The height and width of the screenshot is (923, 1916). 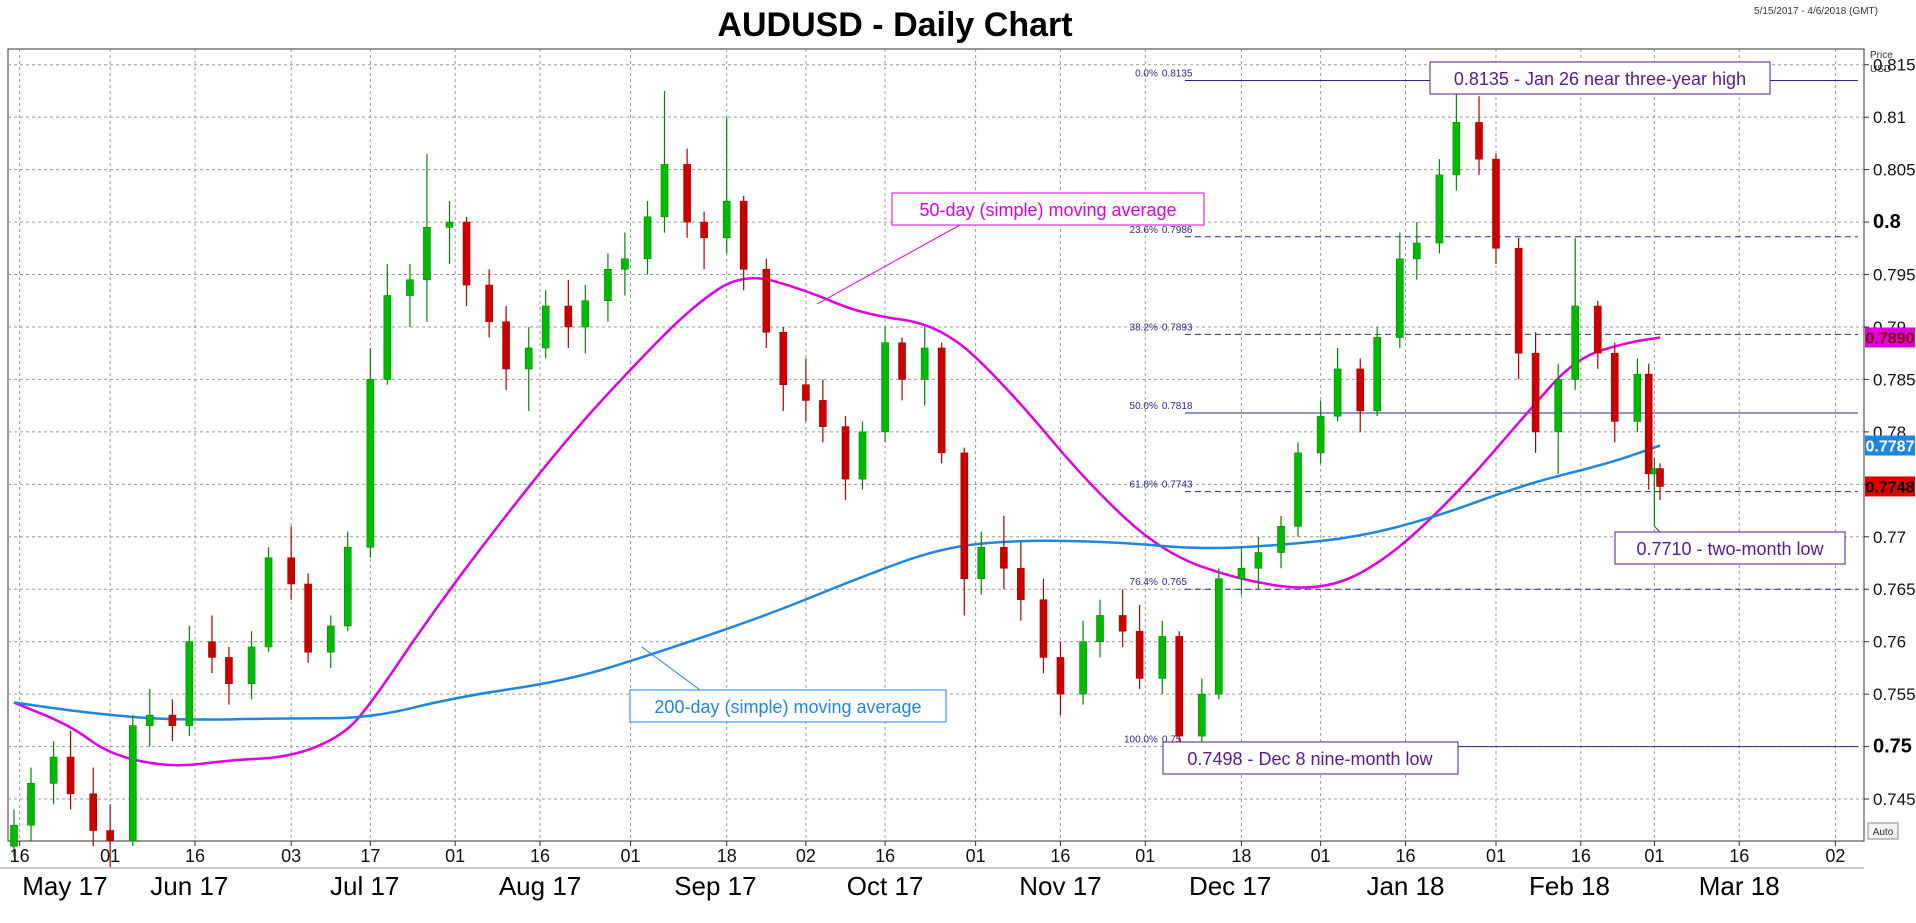 What do you see at coordinates (1883, 831) in the screenshot?
I see `auto-scale-button` at bounding box center [1883, 831].